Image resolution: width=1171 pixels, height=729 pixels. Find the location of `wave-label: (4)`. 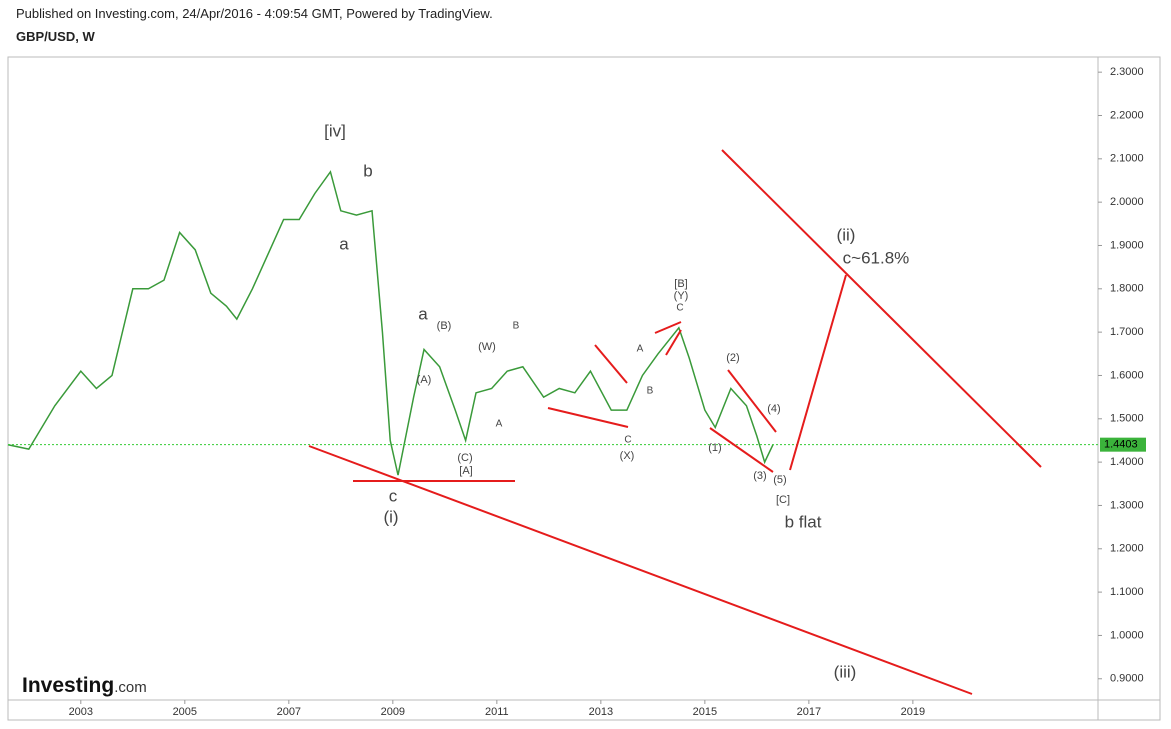

wave-label: (4) is located at coordinates (773, 409).